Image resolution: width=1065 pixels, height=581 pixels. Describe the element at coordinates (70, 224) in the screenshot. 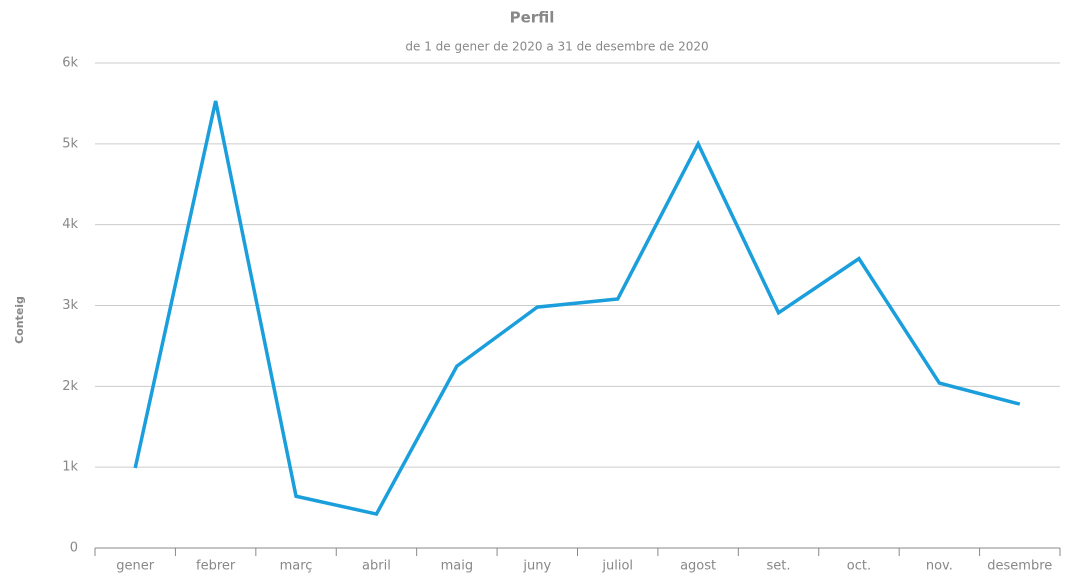

I see `y-tick-label: 4k` at that location.